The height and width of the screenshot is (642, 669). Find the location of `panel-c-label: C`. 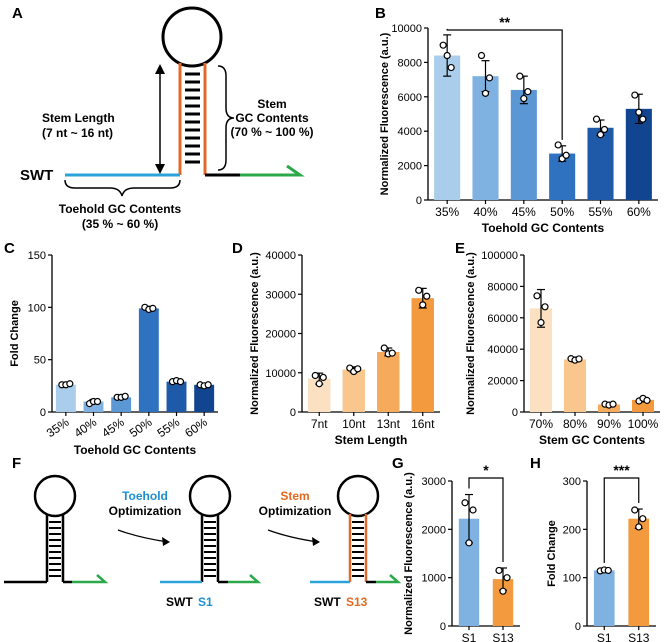

panel-c-label: C is located at coordinates (9, 248).